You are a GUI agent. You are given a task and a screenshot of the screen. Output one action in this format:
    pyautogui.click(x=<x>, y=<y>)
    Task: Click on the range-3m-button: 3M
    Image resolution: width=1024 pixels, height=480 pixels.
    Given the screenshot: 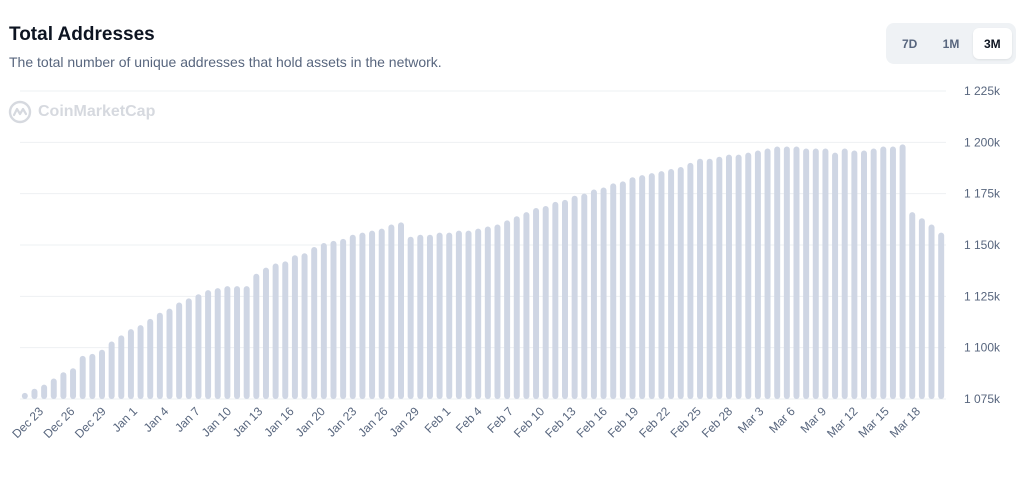 What is the action you would take?
    pyautogui.click(x=992, y=43)
    